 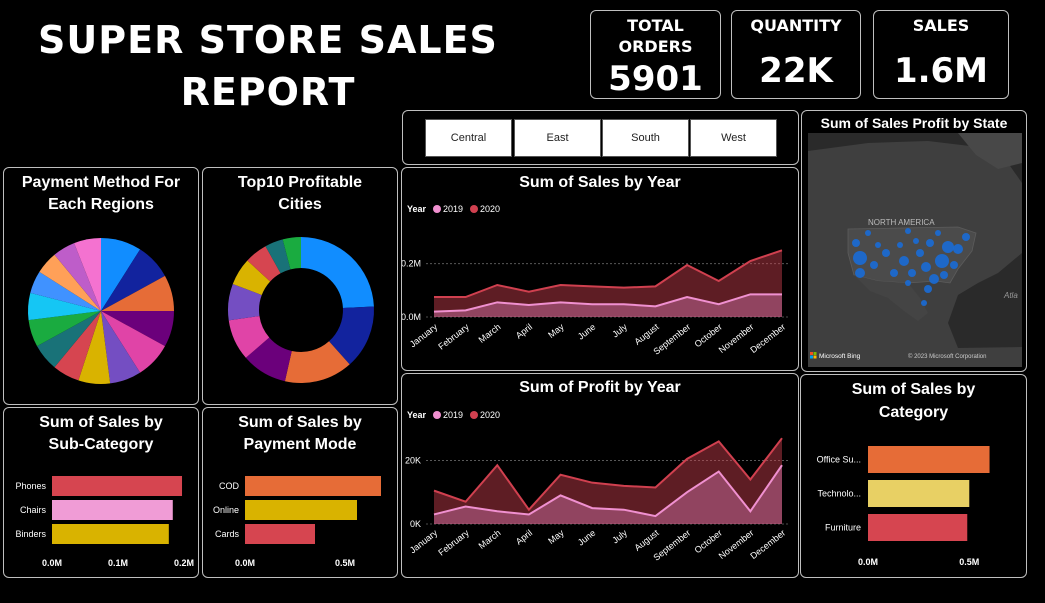 What do you see at coordinates (184, 563) in the screenshot?
I see `sales_subcategory-xtick-2: 0.2M` at bounding box center [184, 563].